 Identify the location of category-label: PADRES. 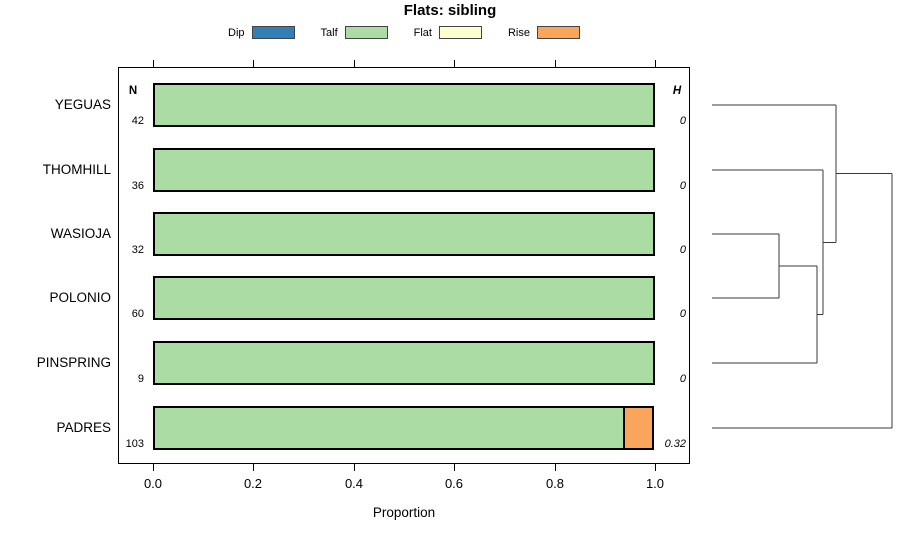
(83, 427).